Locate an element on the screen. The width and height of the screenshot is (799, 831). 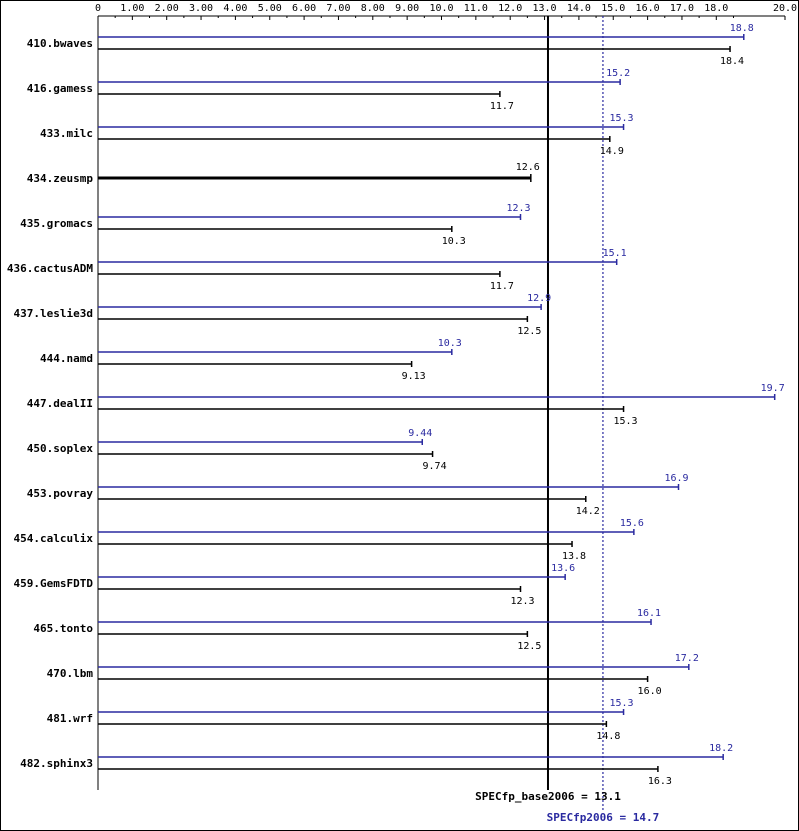
base-value-label: 9.13 is located at coordinates (414, 376).